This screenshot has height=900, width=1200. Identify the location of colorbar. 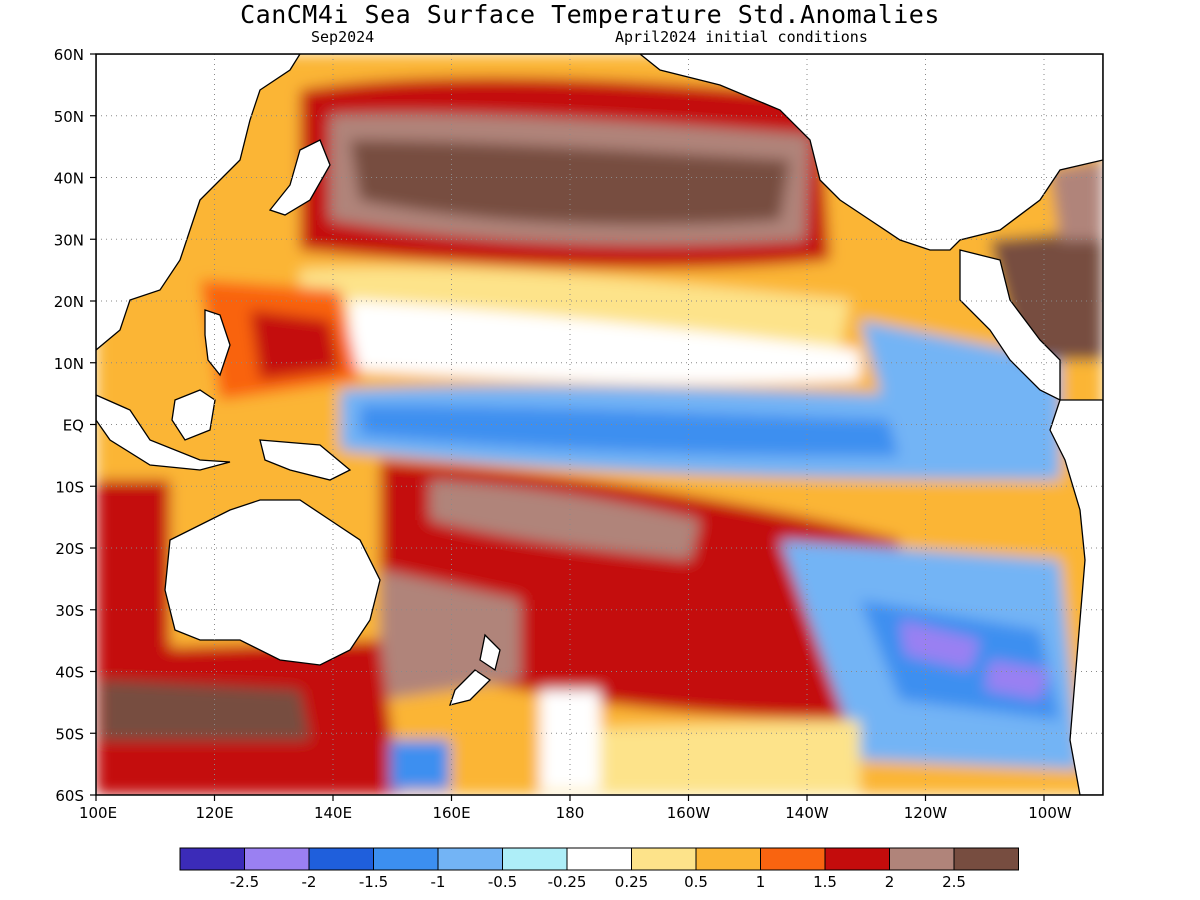
(599, 859).